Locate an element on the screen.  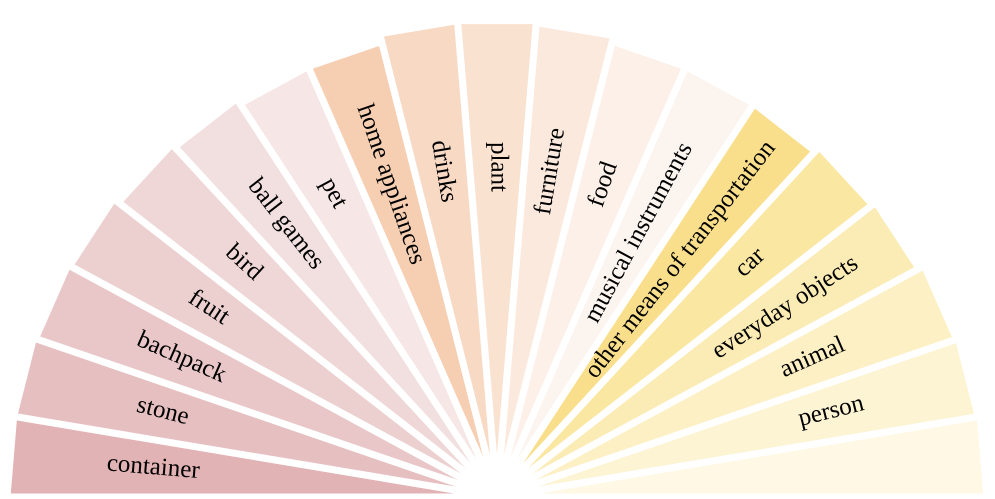
wedge-label-plant: plant is located at coordinates (498, 167).